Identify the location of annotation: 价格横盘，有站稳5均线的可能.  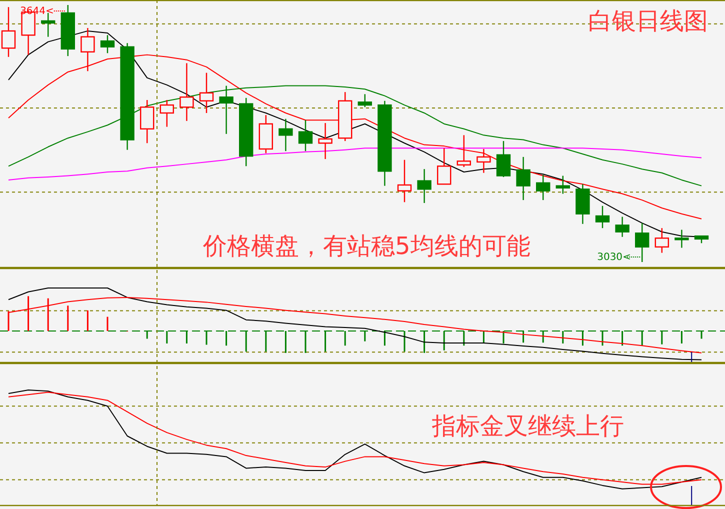
(366, 246).